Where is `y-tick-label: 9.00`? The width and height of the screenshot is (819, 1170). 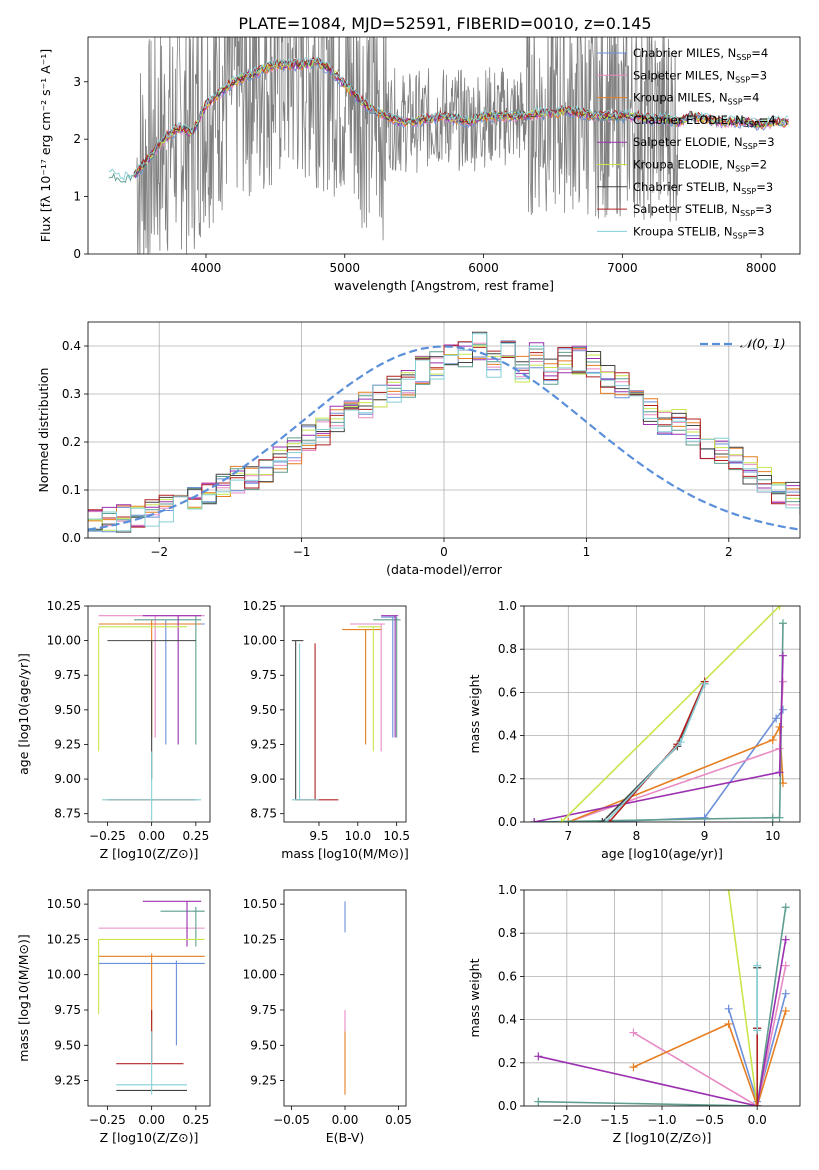
y-tick-label: 9.00 is located at coordinates (67, 779).